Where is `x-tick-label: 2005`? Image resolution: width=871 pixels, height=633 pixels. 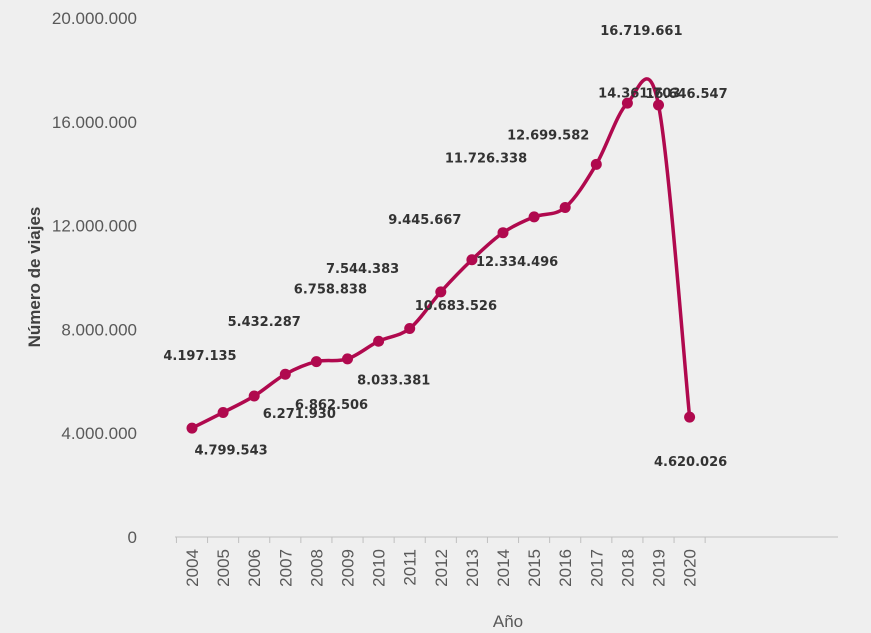 x-tick-label: 2005 is located at coordinates (223, 568).